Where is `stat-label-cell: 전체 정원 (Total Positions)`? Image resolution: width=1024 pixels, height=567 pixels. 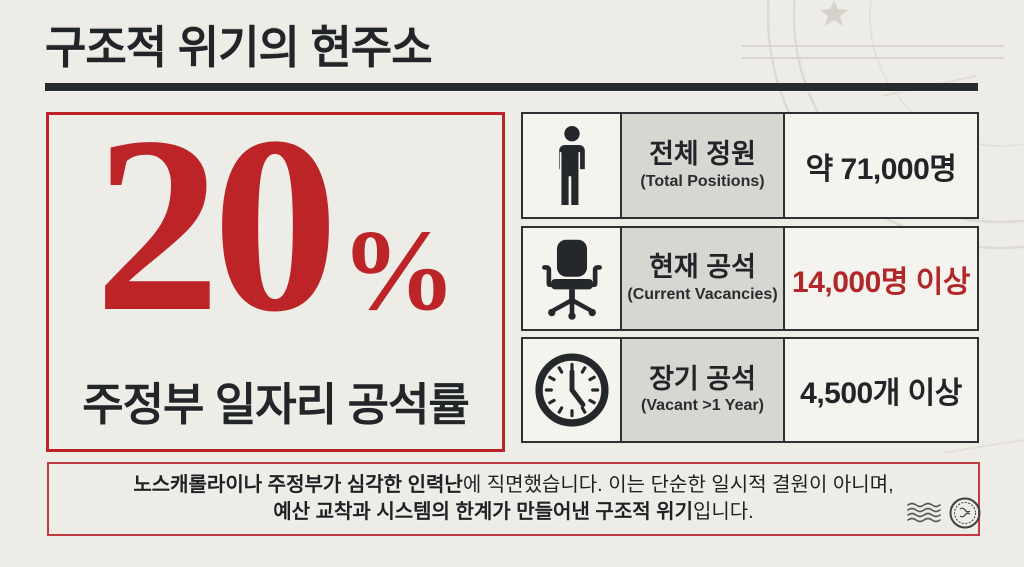
stat-label-cell: 전체 정원 (Total Positions) is located at coordinates (702, 165).